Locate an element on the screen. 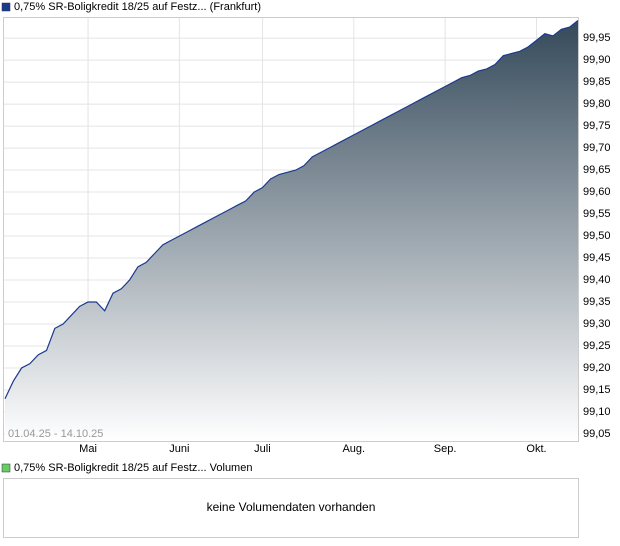 This screenshot has height=546, width=620. y-tick-label: 99,55 is located at coordinates (597, 214).